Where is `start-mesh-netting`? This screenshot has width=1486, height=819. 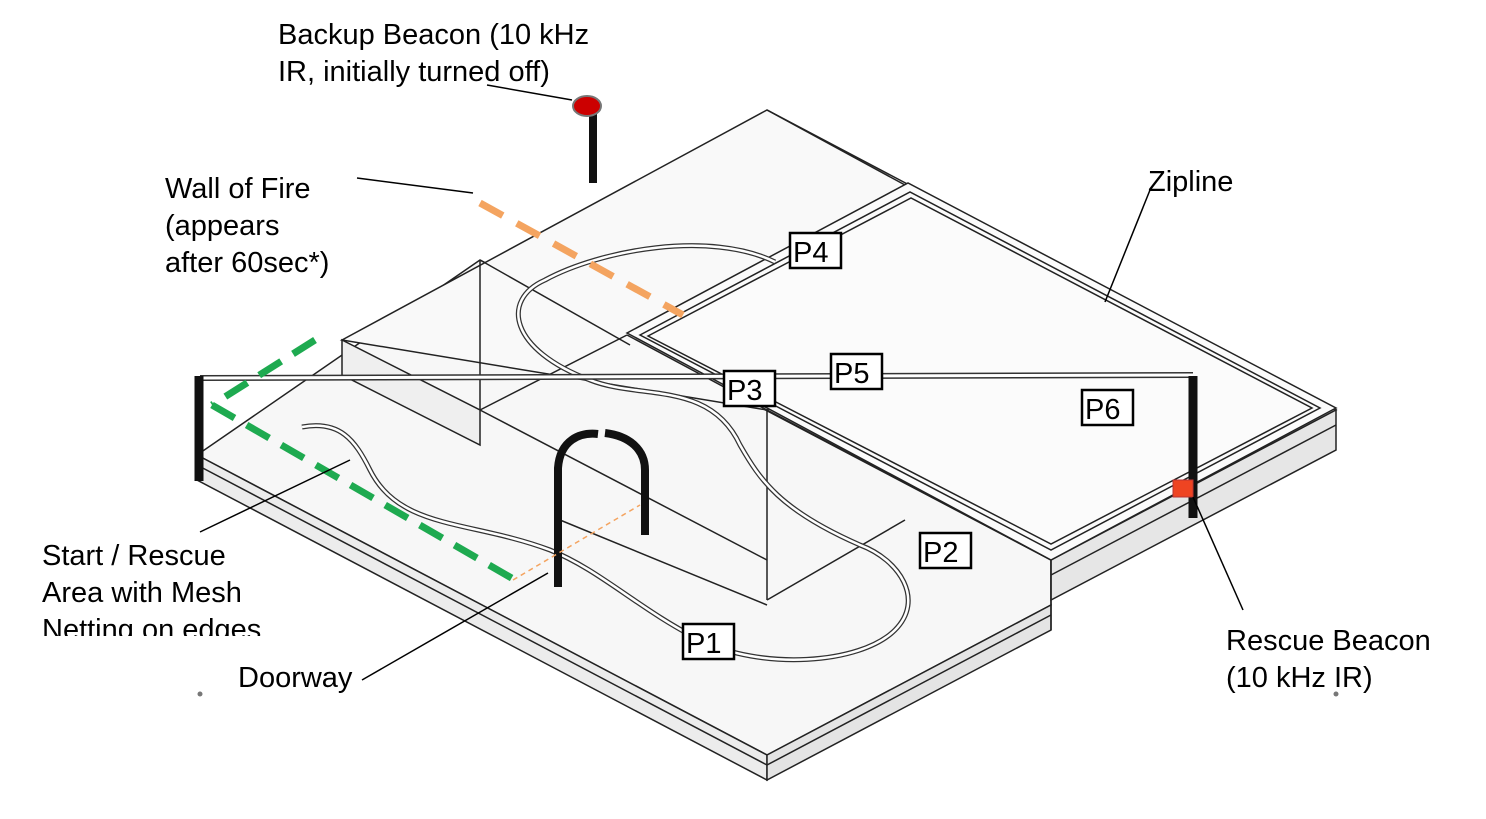
start-mesh-netting is located at coordinates (363, 460).